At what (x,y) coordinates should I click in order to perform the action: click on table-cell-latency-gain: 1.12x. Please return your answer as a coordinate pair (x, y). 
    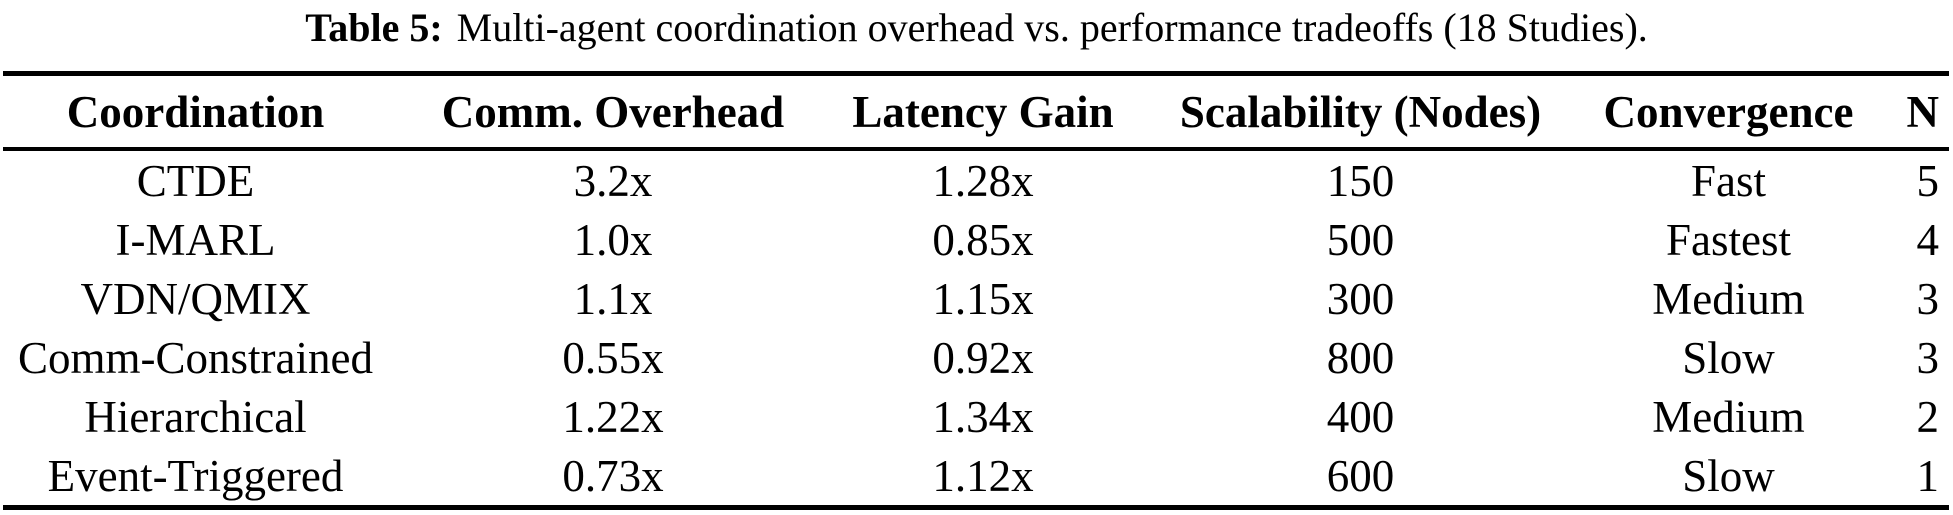
    Looking at the image, I should click on (983, 475).